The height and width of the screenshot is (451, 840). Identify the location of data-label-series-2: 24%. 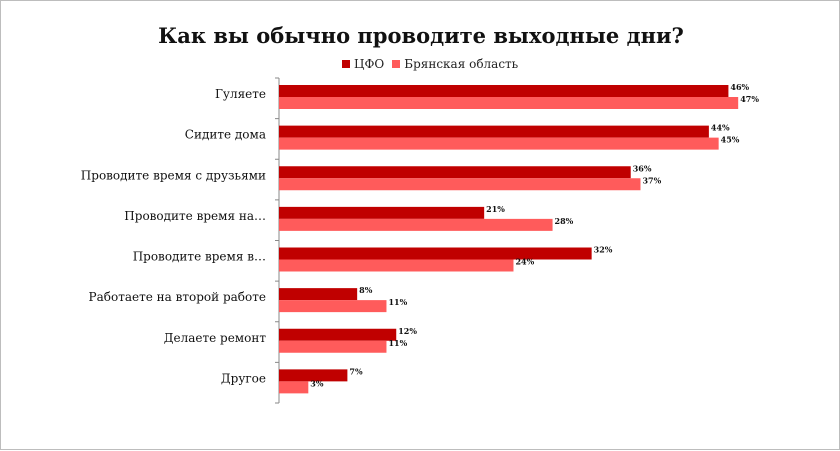
(524, 262).